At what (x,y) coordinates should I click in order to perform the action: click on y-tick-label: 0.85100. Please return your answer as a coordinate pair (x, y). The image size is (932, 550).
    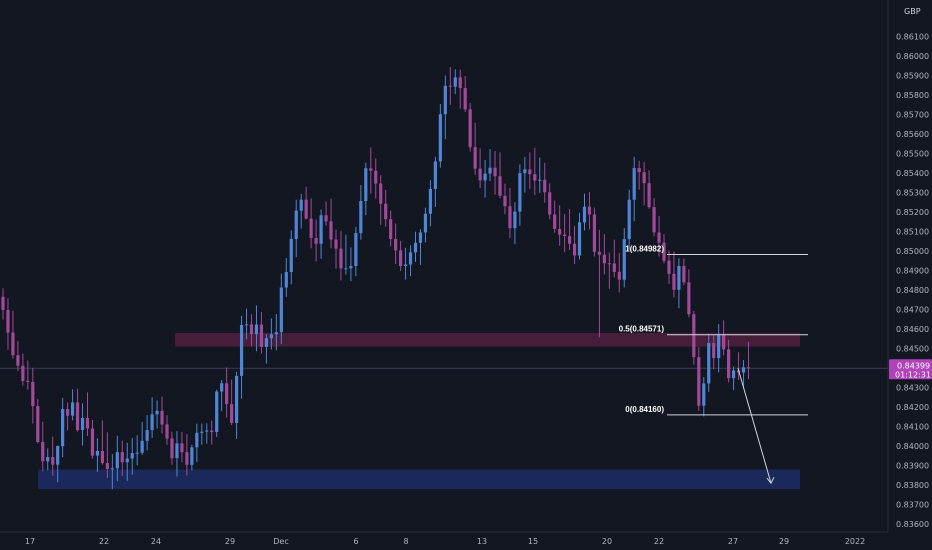
    Looking at the image, I should click on (912, 231).